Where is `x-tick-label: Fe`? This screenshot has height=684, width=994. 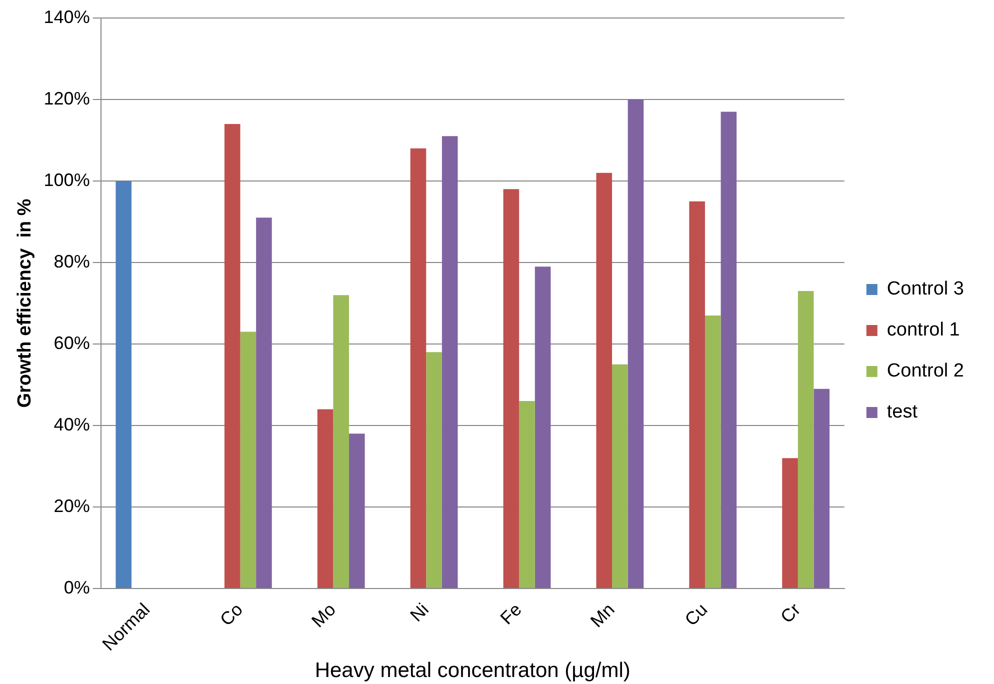
x-tick-label: Fe is located at coordinates (511, 613).